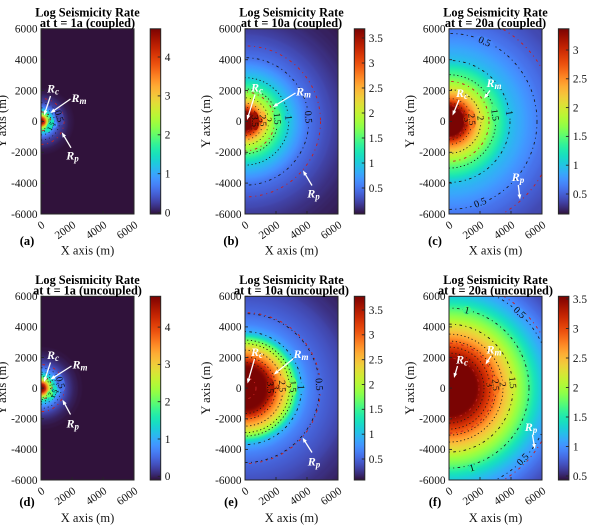 This screenshot has width=600, height=526. What do you see at coordinates (87, 23) in the screenshot?
I see `svg-text: at t = 1a (coupled)` at bounding box center [87, 23].